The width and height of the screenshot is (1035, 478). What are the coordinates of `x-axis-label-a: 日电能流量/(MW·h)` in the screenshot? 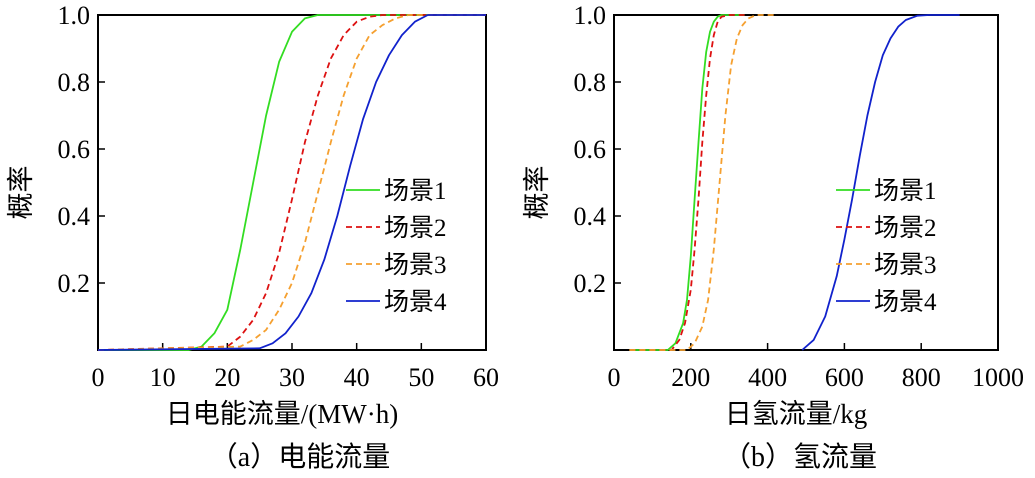 It's located at (282, 414).